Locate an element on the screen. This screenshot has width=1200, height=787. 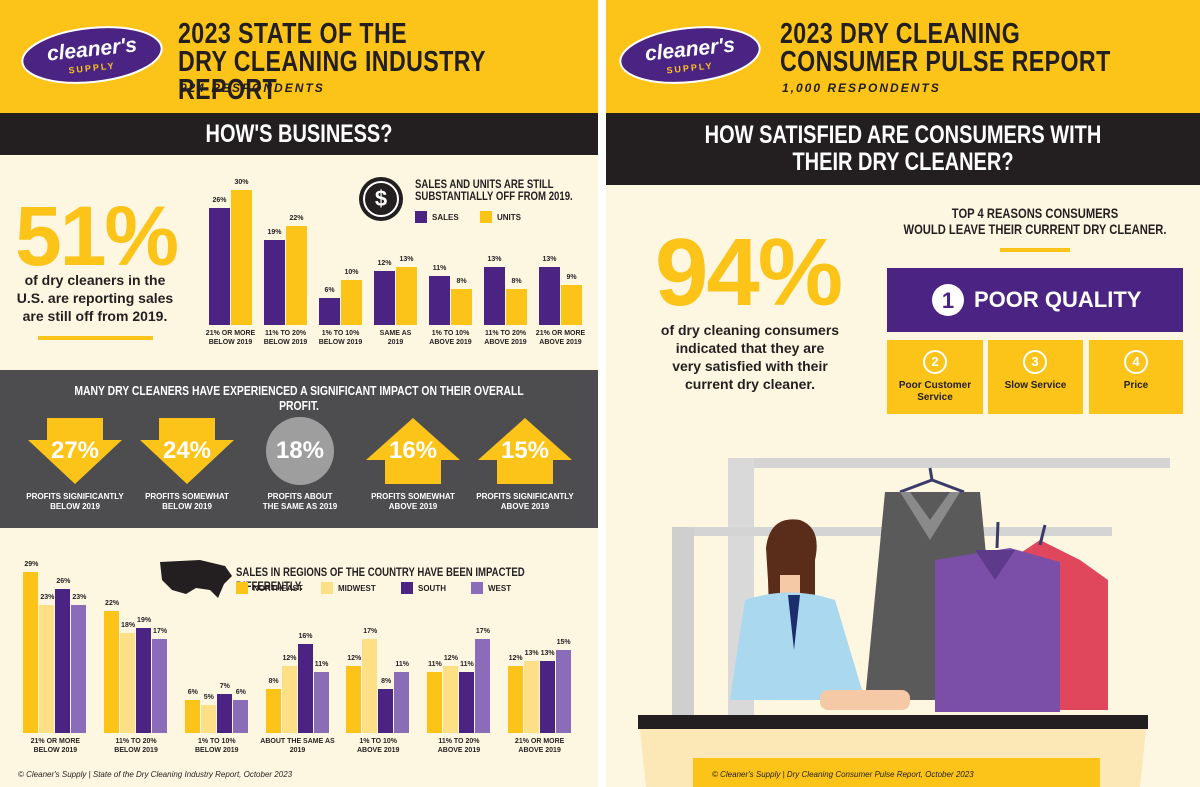
dollar-icon is located at coordinates (381, 199).